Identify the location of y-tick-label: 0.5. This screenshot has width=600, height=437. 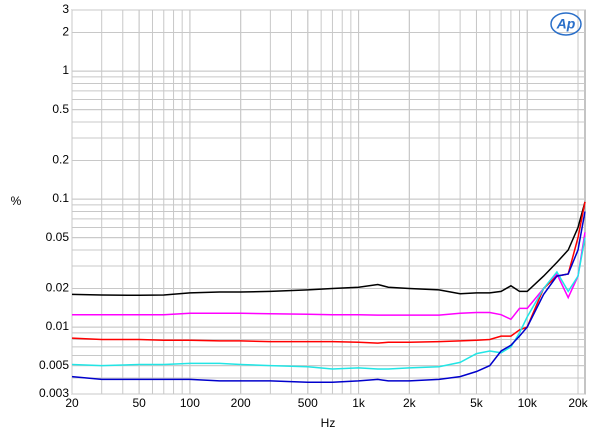
(60, 109).